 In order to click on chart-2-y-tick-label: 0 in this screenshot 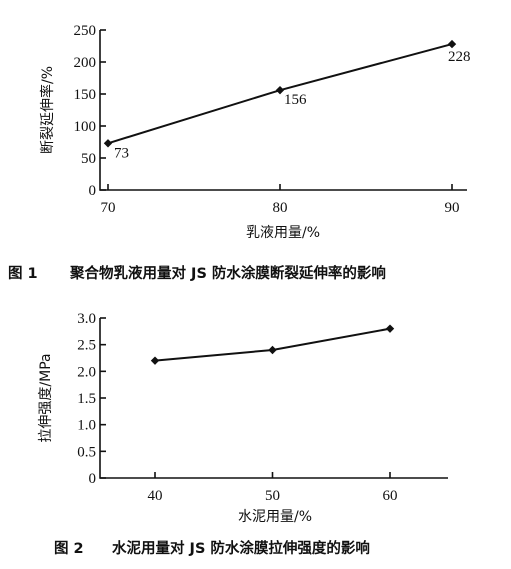, I will do `click(93, 479)`.